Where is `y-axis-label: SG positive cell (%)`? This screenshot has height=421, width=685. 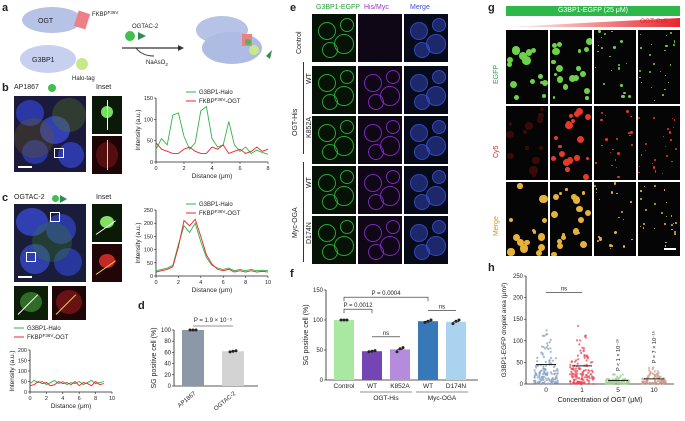
y-axis-label: SG positive cell (%) is located at coordinates (306, 334).